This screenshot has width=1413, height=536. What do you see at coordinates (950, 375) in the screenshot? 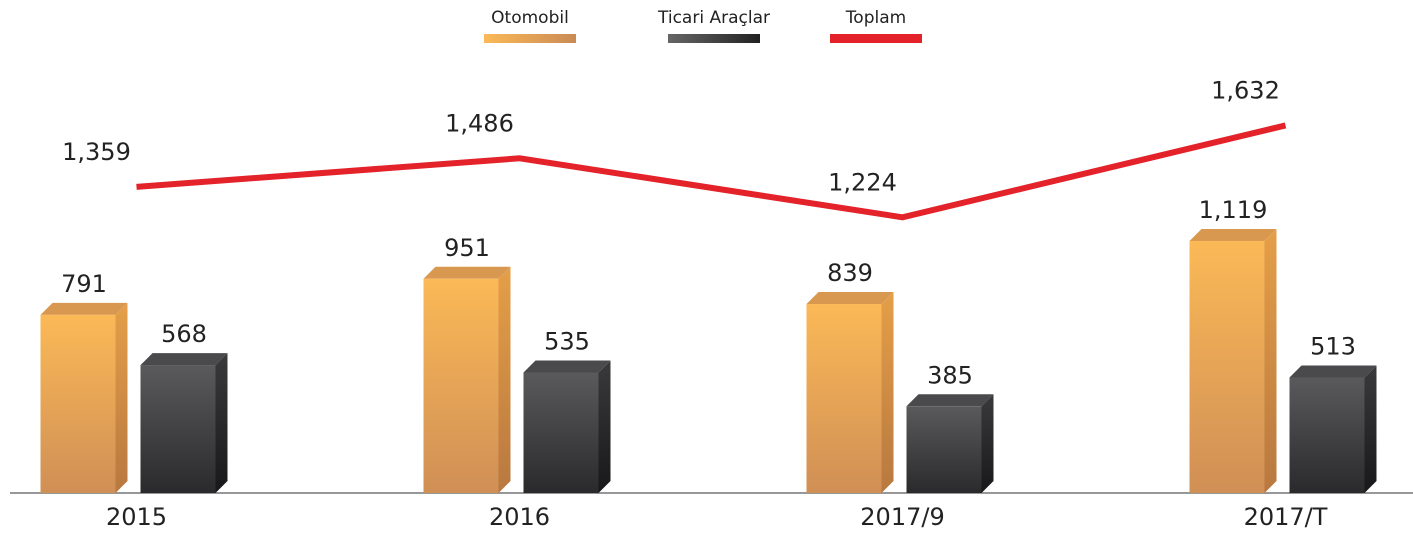
I see `data-label: 385` at bounding box center [950, 375].